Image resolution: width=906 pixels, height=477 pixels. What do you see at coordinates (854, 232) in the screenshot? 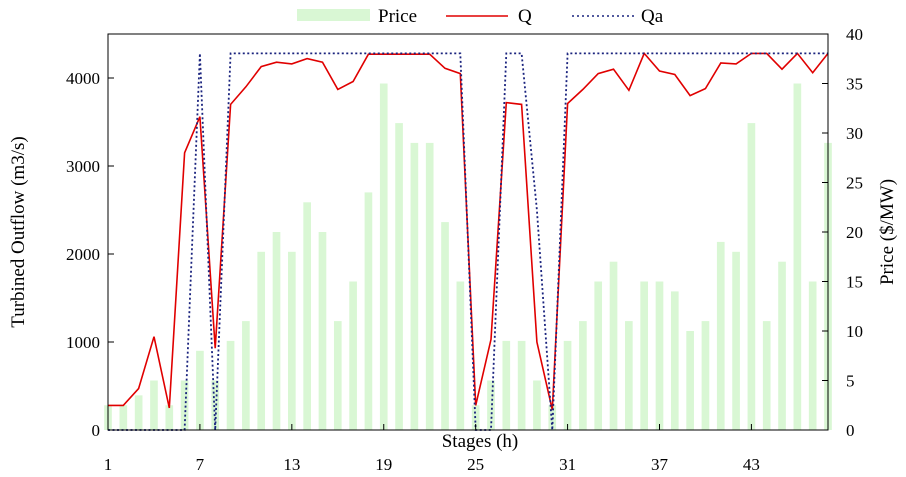
I see `y-right-tick-label: 20` at bounding box center [854, 232].